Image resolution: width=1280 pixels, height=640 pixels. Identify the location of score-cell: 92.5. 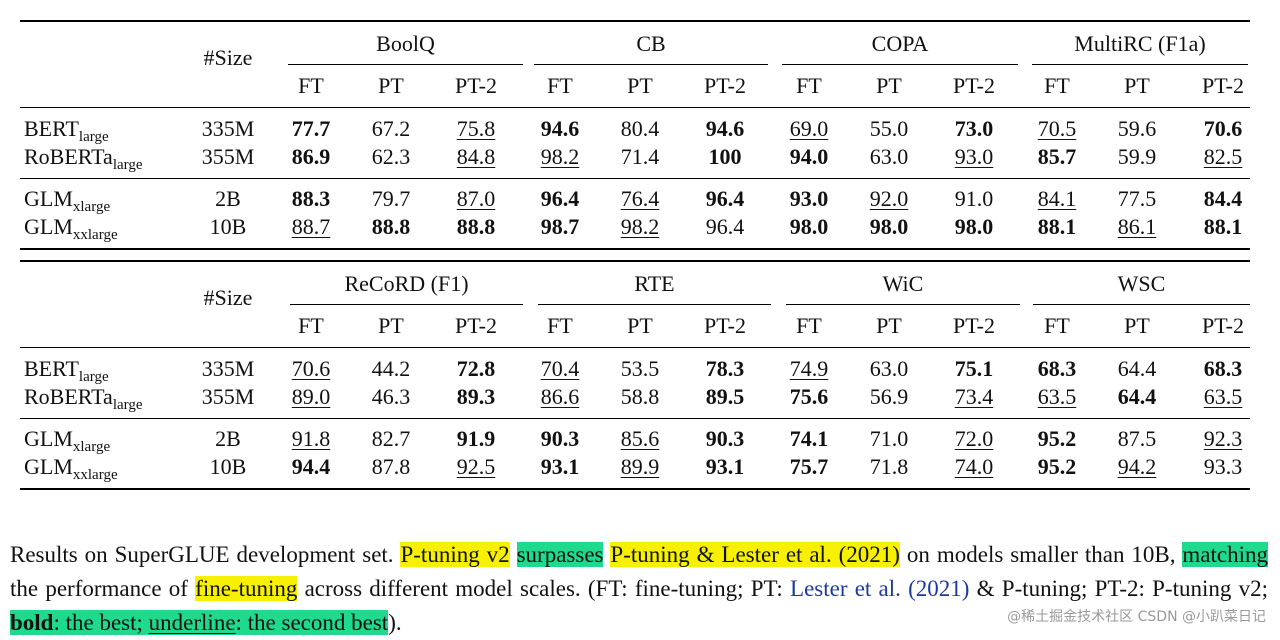
(476, 466).